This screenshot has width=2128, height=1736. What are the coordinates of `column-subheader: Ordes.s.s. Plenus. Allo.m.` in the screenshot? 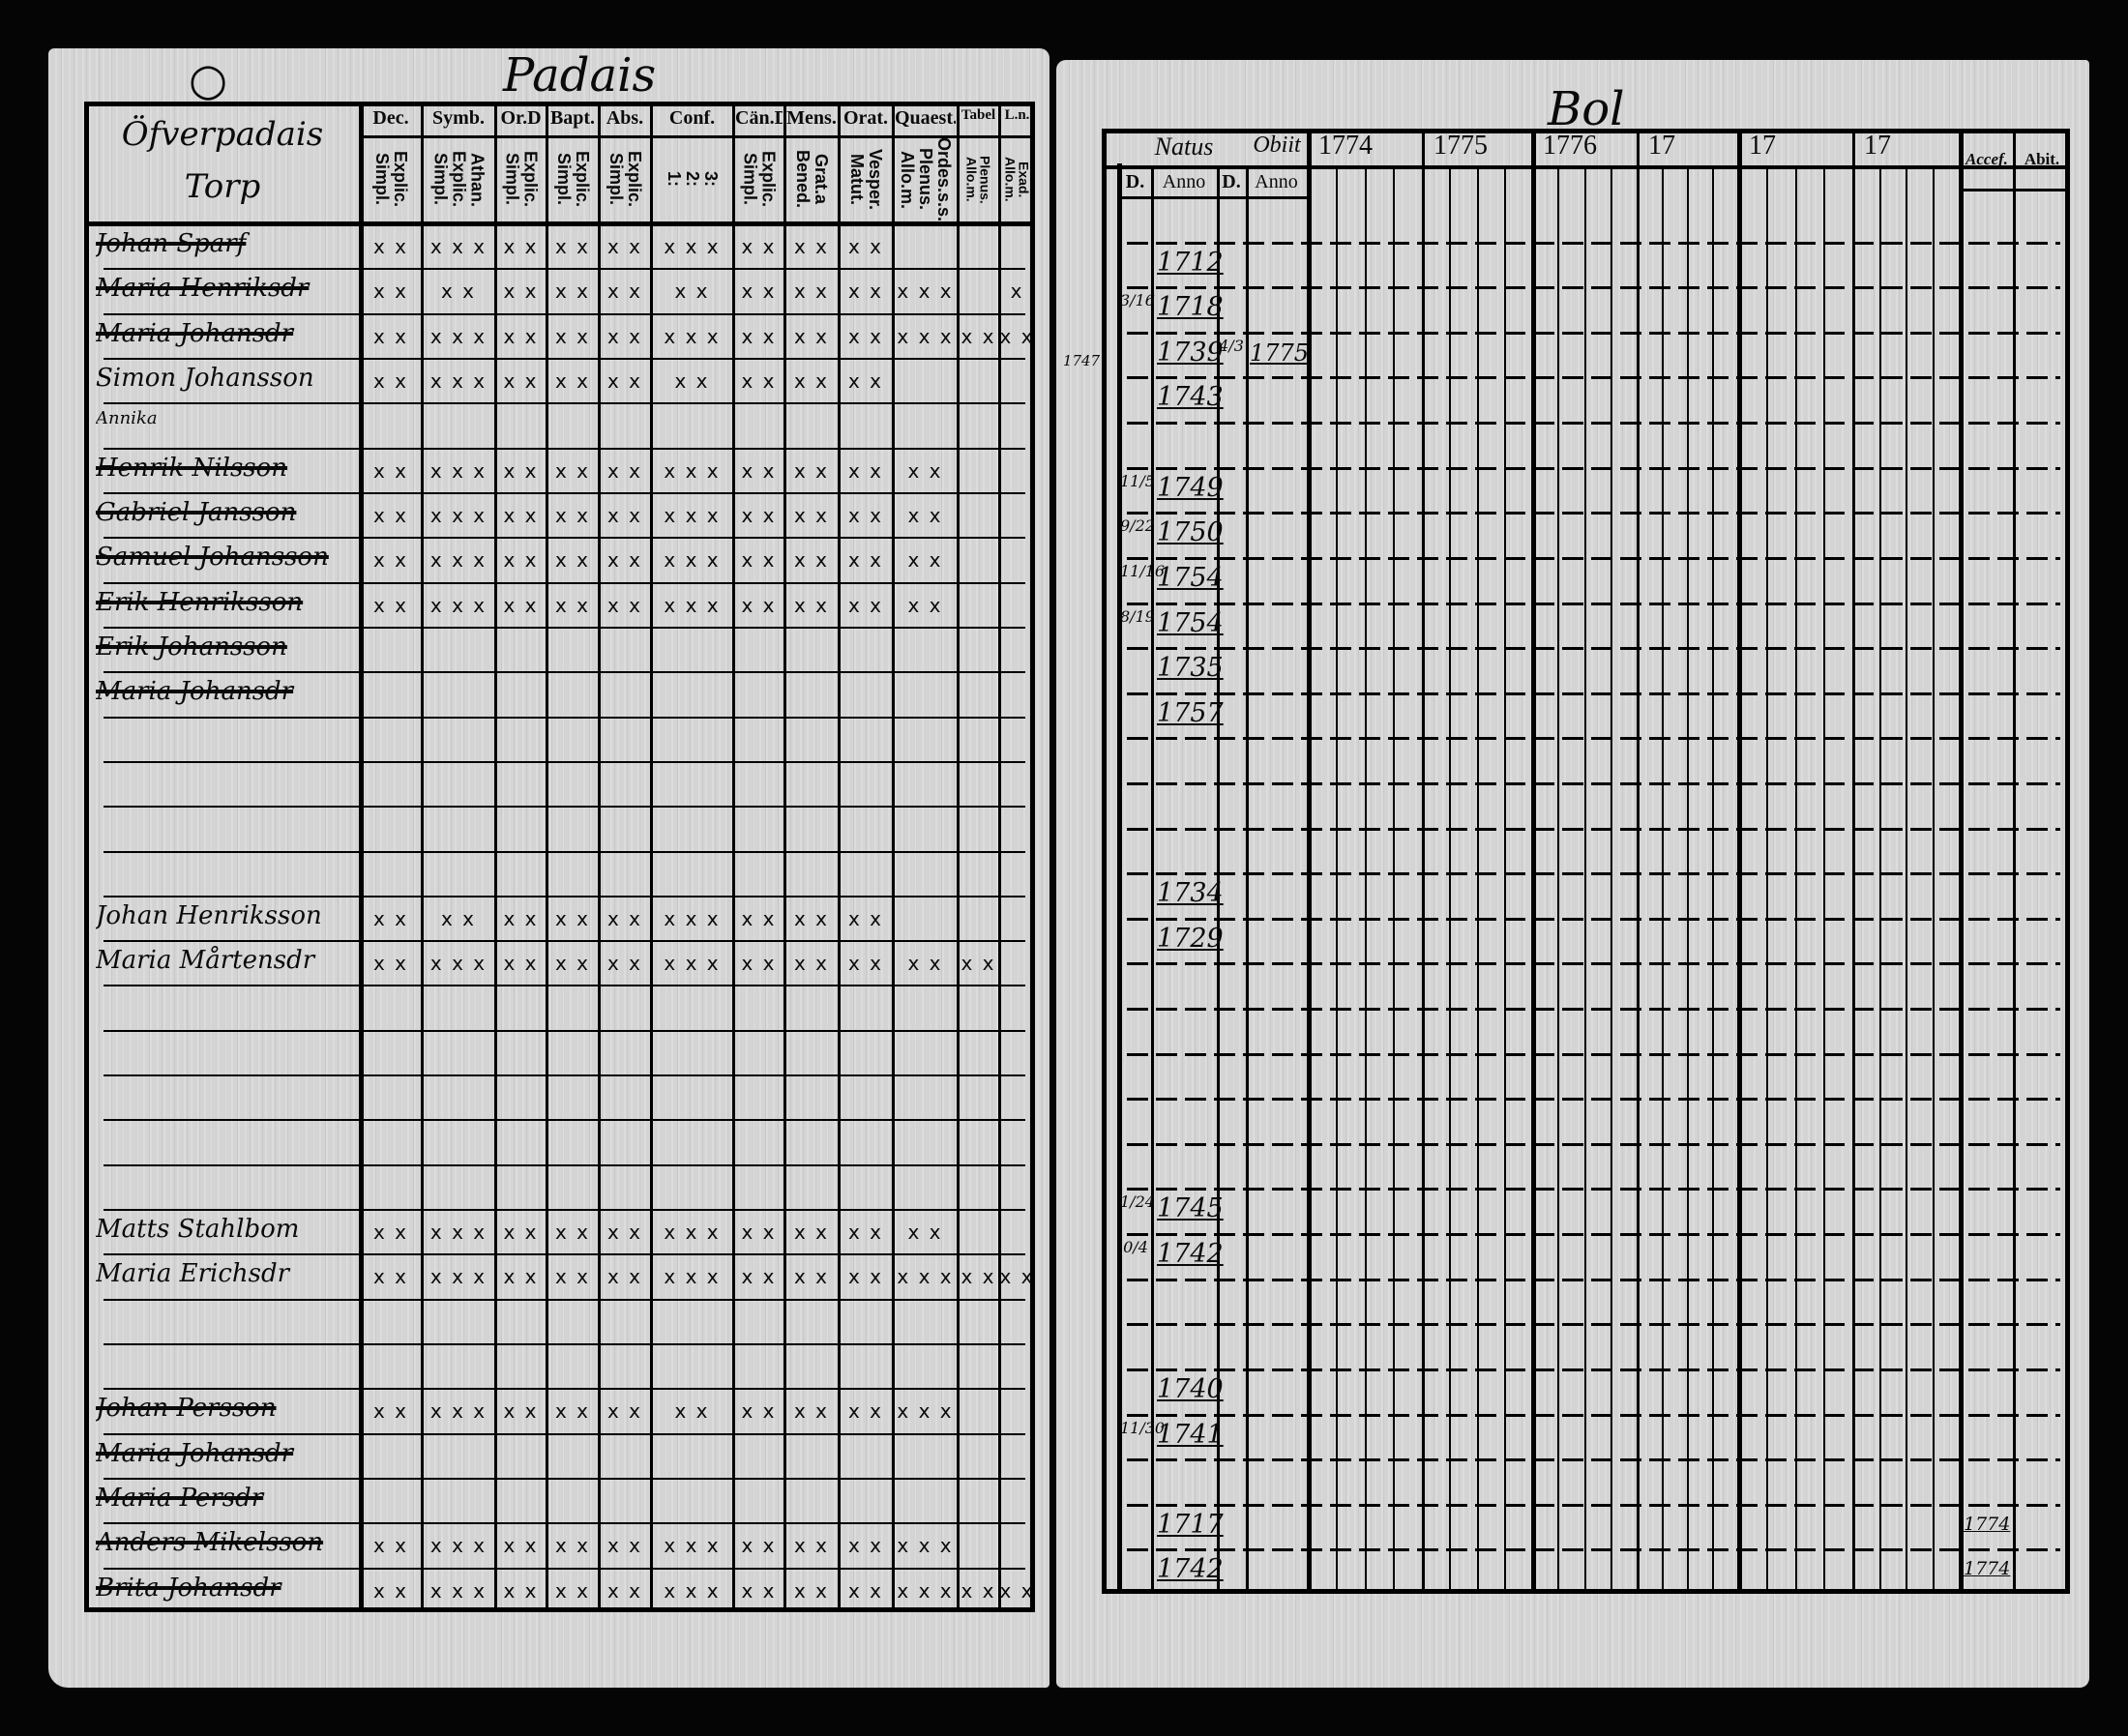 It's located at (926, 179).